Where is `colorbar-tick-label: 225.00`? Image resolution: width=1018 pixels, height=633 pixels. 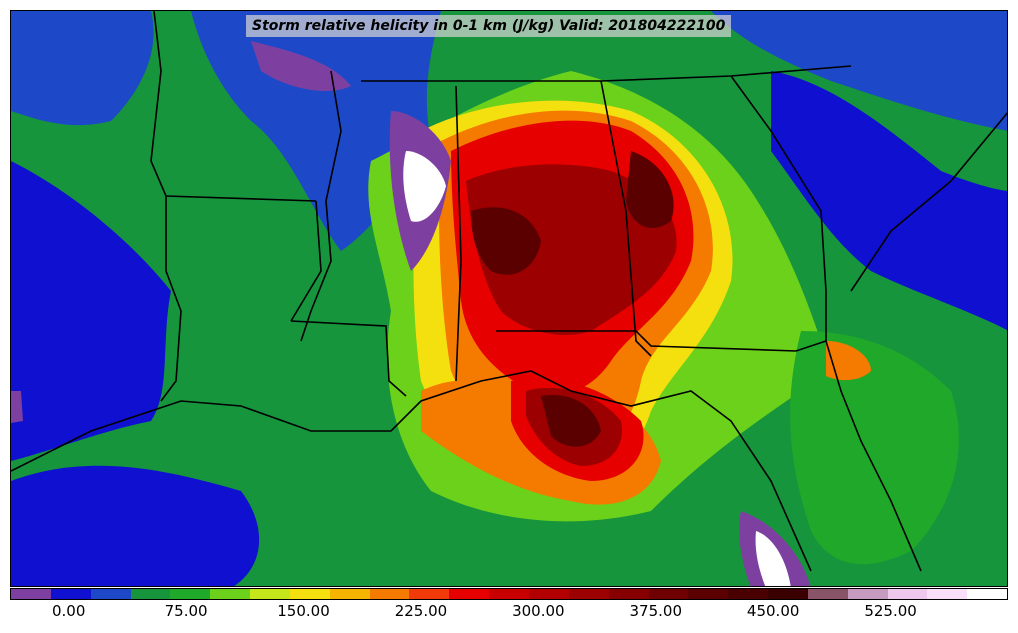 colorbar-tick-label: 225.00 is located at coordinates (421, 611).